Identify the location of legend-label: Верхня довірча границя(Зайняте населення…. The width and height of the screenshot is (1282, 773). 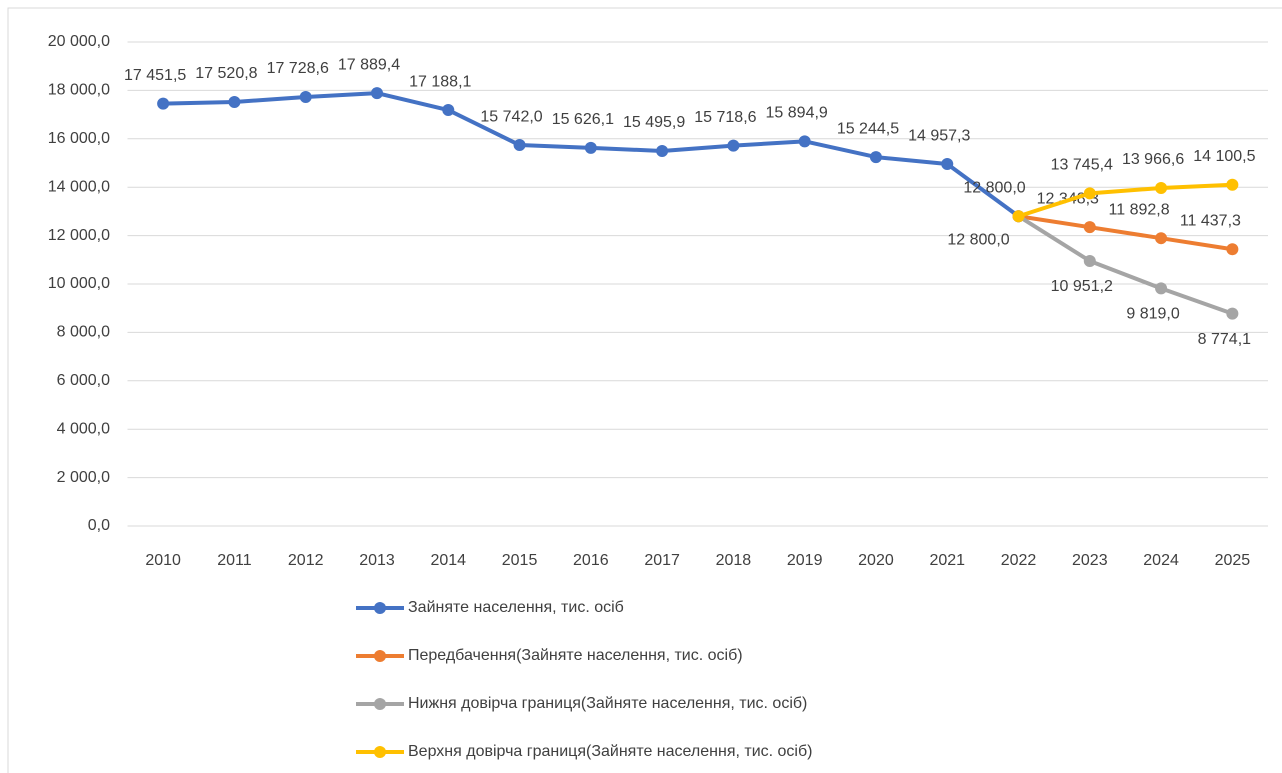
(610, 751).